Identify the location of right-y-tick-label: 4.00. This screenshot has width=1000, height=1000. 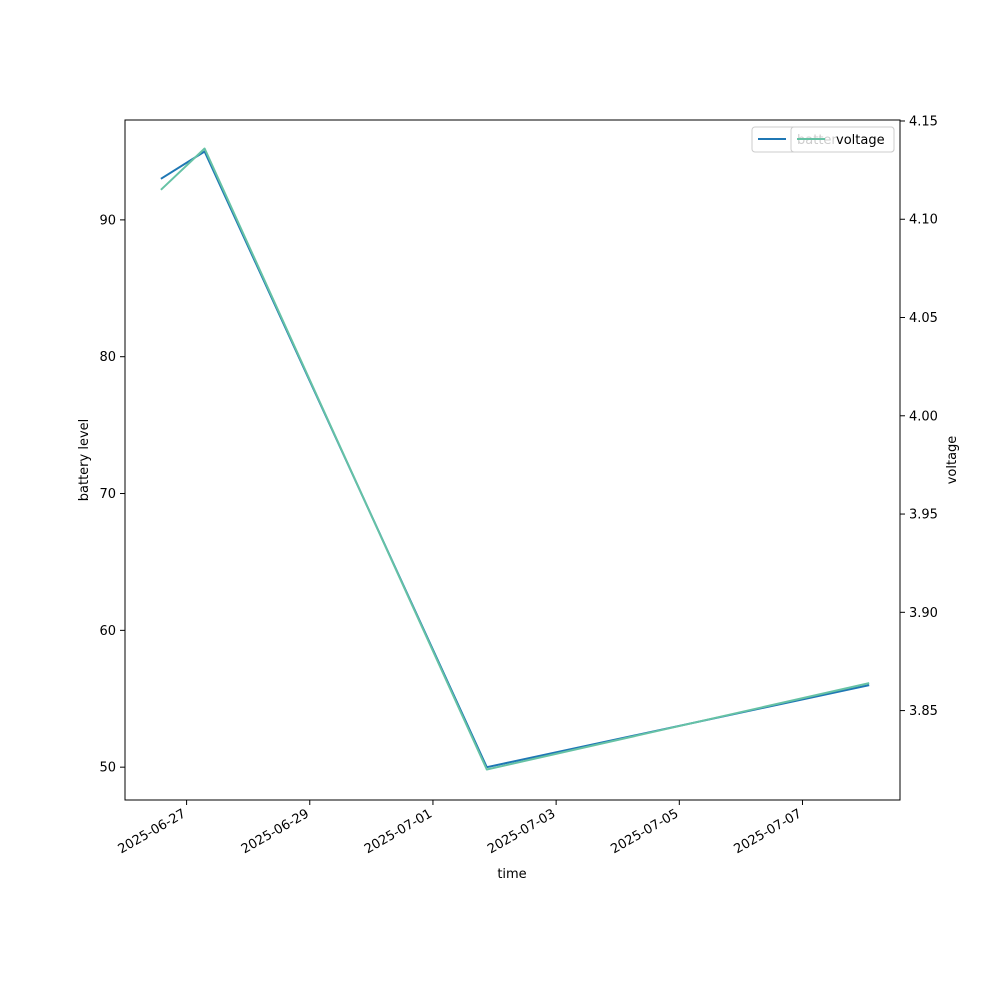
(923, 416).